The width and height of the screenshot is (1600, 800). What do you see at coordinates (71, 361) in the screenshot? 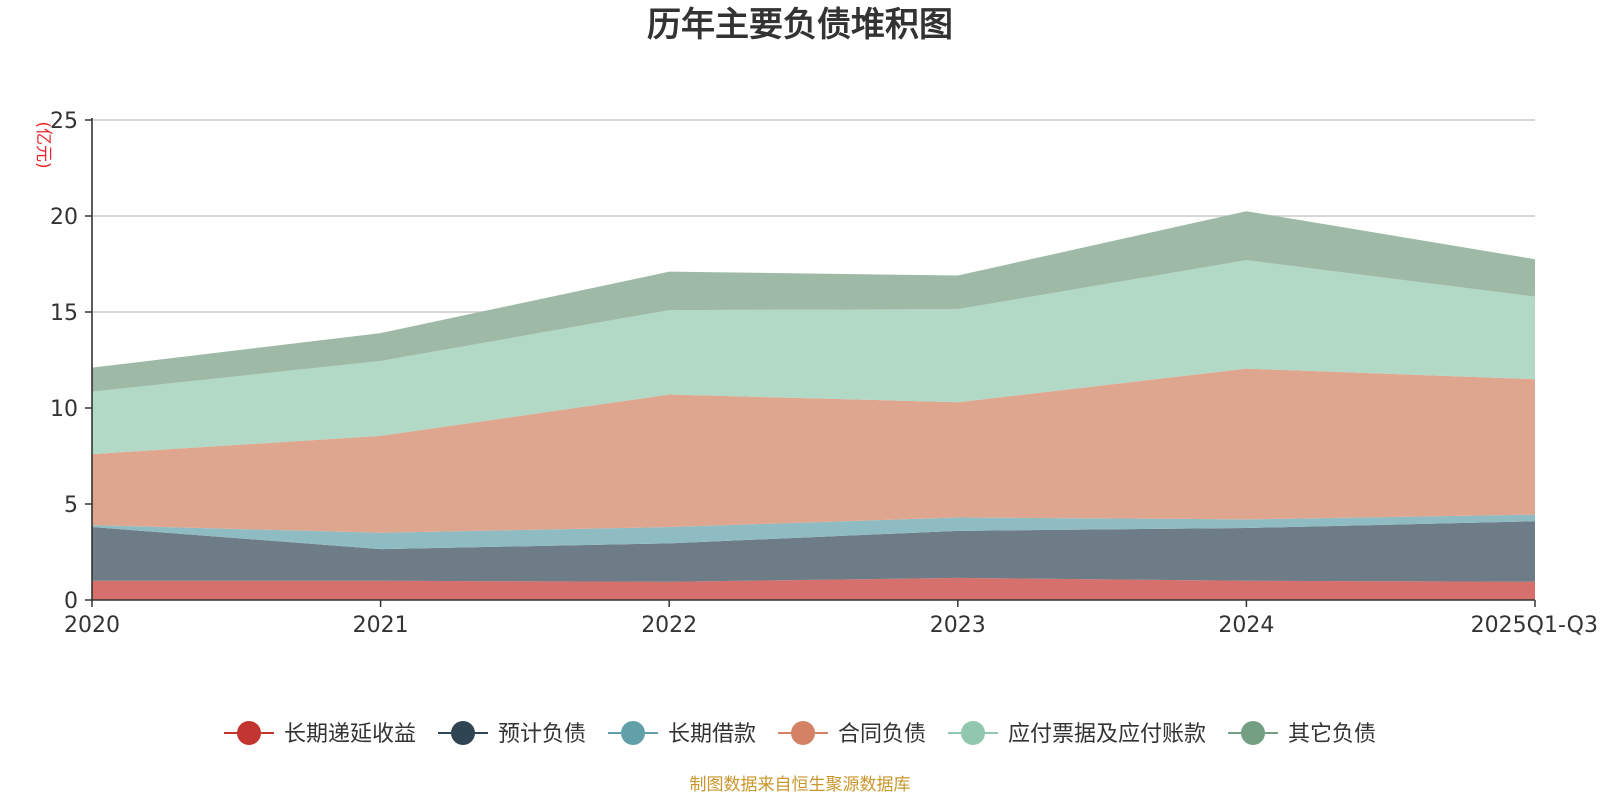
I see `y-axis-ticks: 0 5 10 15 20 25` at bounding box center [71, 361].